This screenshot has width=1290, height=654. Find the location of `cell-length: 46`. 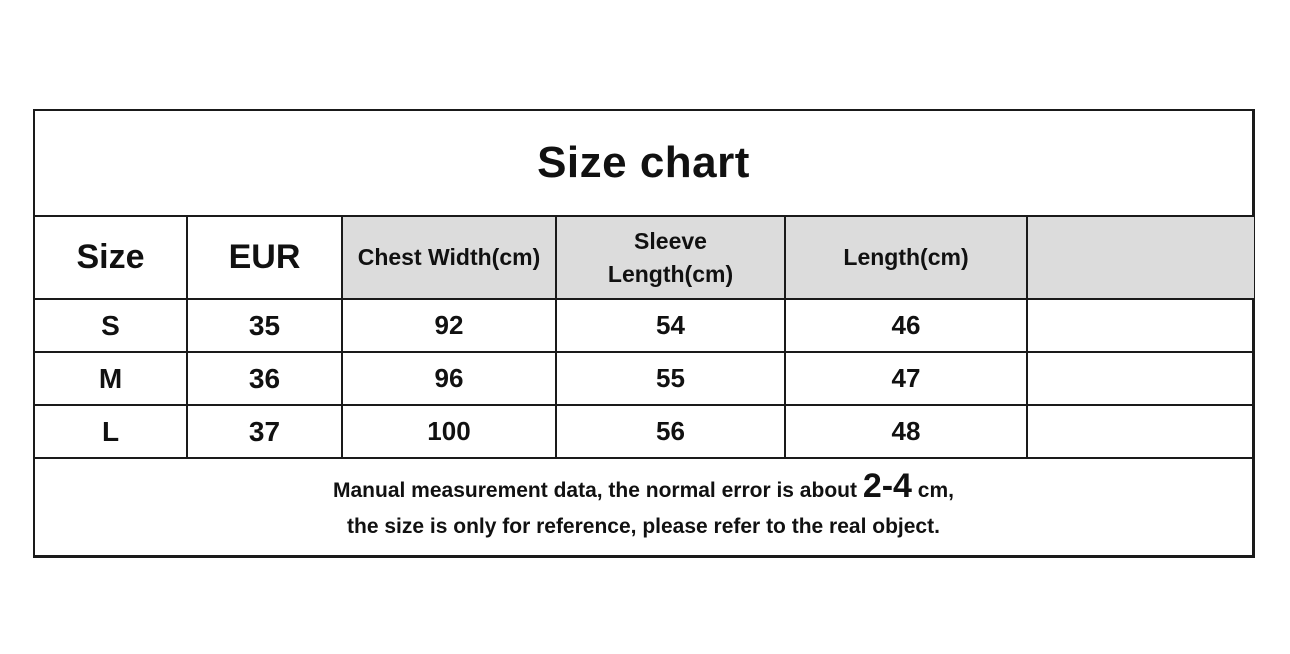

cell-length: 46 is located at coordinates (906, 325).